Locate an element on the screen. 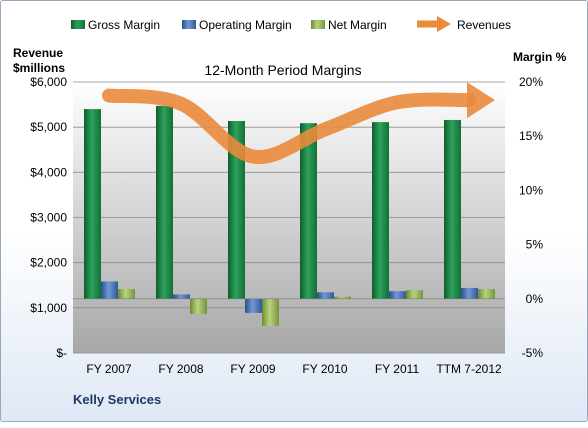  category-label: FY 2007 is located at coordinates (108, 369).